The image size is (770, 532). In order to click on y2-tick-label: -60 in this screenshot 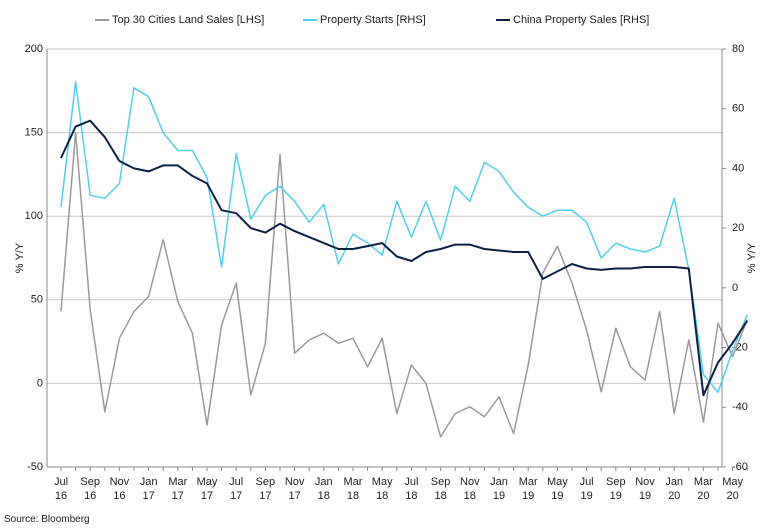, I will do `click(740, 467)`.